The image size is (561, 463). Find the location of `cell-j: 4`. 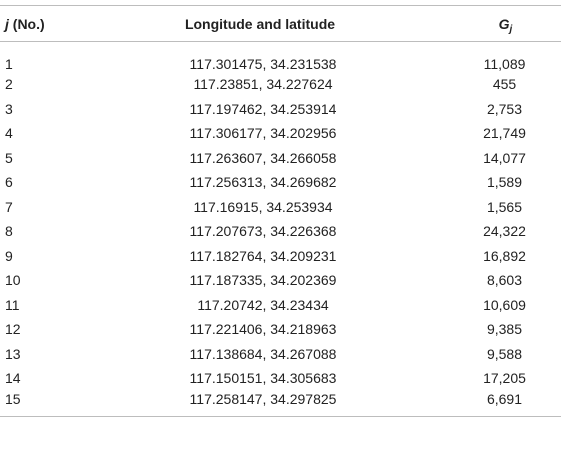

cell-j: 4 is located at coordinates (9, 133).